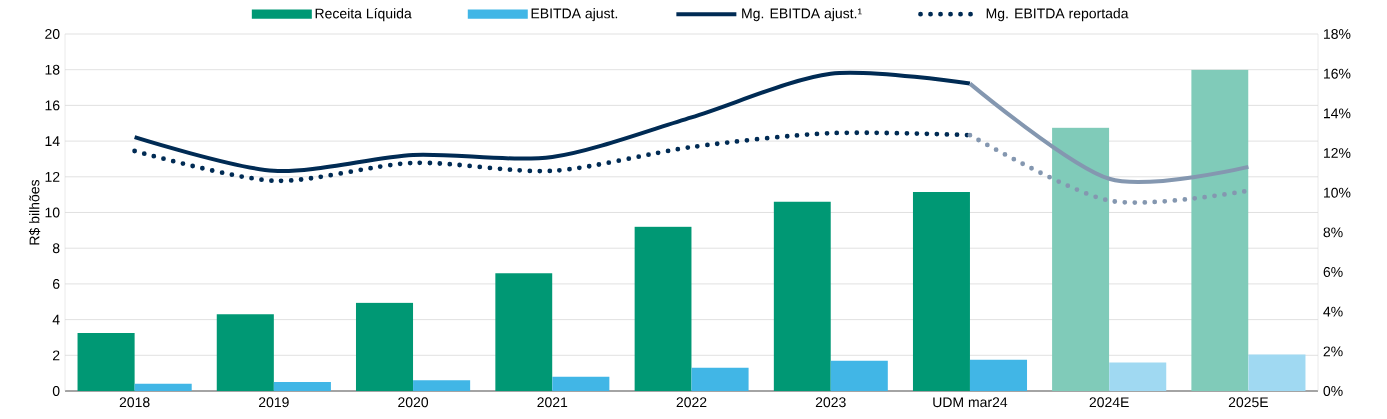 Image resolution: width=1387 pixels, height=419 pixels. Describe the element at coordinates (413, 402) in the screenshot. I see `x-tick-label: 2020` at that location.